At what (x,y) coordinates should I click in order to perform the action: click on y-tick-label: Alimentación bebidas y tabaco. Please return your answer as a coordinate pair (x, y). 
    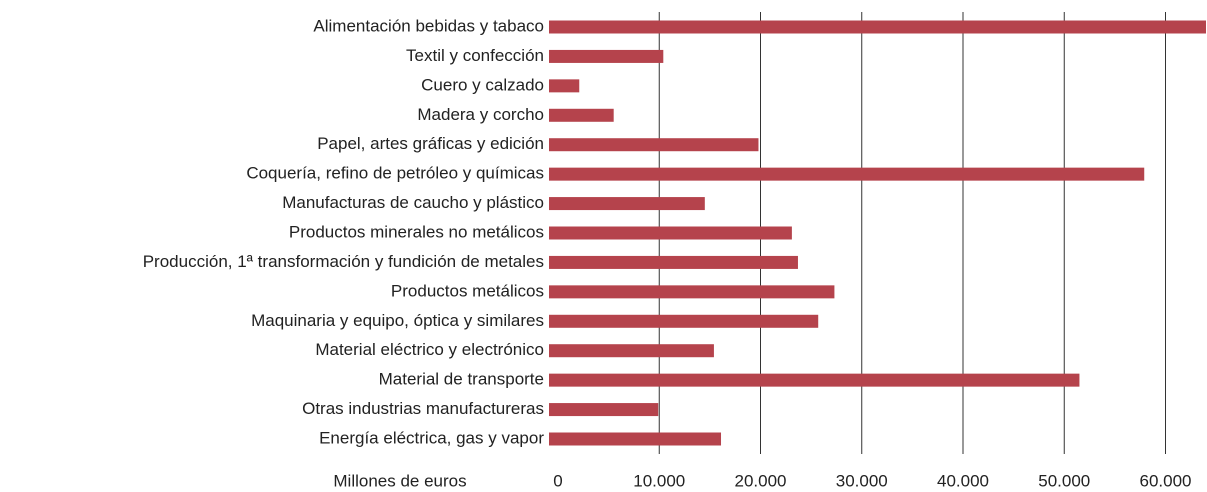
    Looking at the image, I should click on (428, 25).